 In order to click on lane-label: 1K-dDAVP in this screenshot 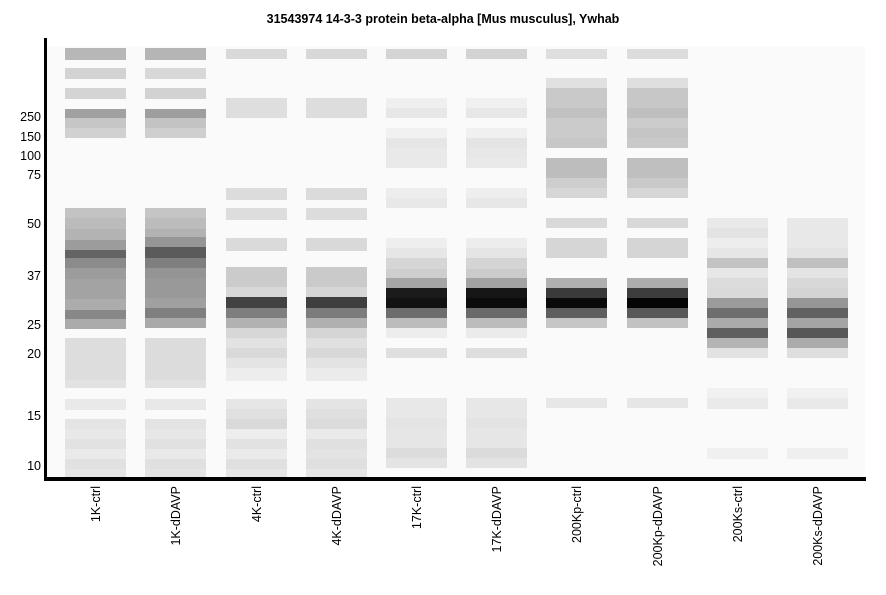, I will do `click(175, 516)`.